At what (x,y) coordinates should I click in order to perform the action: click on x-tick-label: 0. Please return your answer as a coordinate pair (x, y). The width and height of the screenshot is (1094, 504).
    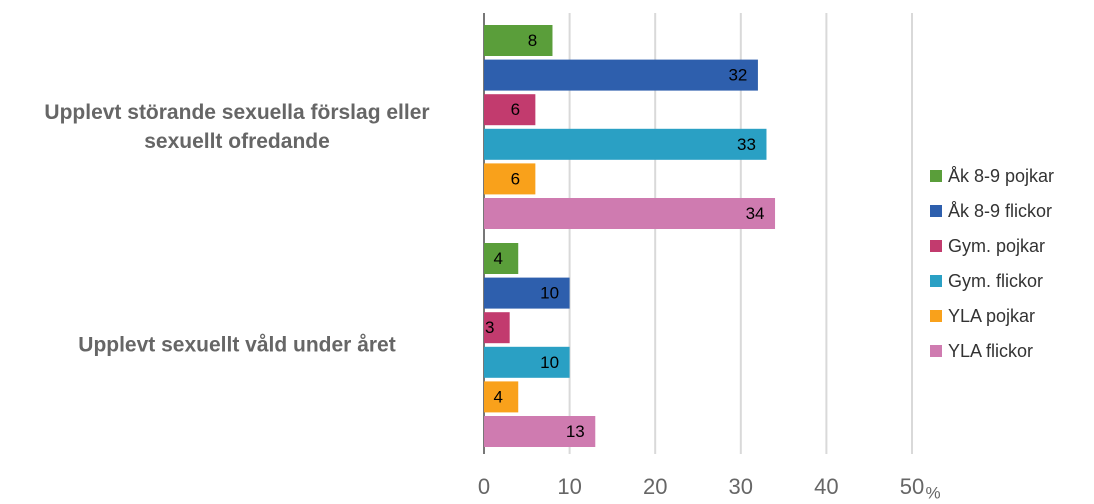
    Looking at the image, I should click on (484, 486).